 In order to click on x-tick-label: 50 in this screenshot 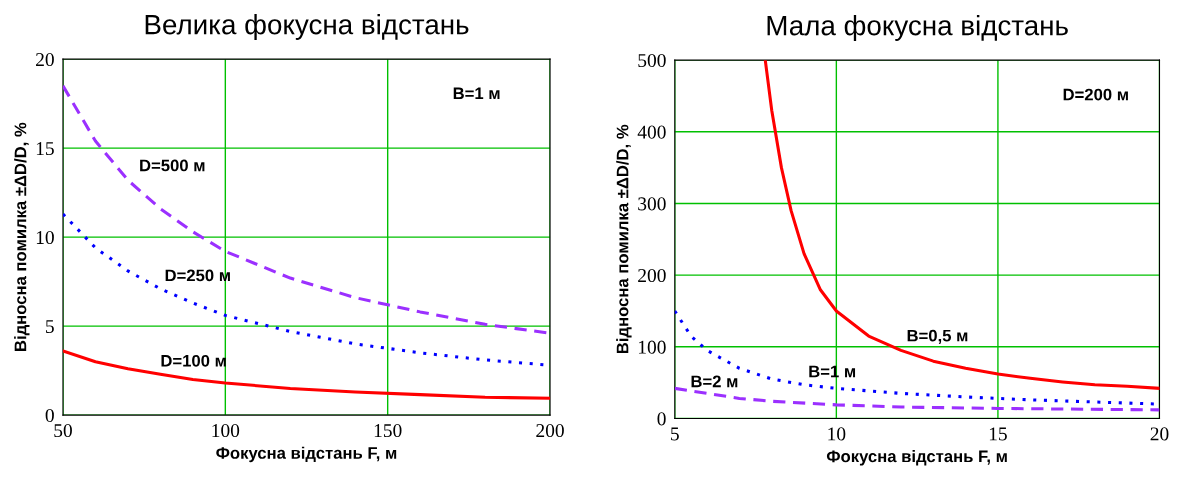, I will do `click(63, 431)`.